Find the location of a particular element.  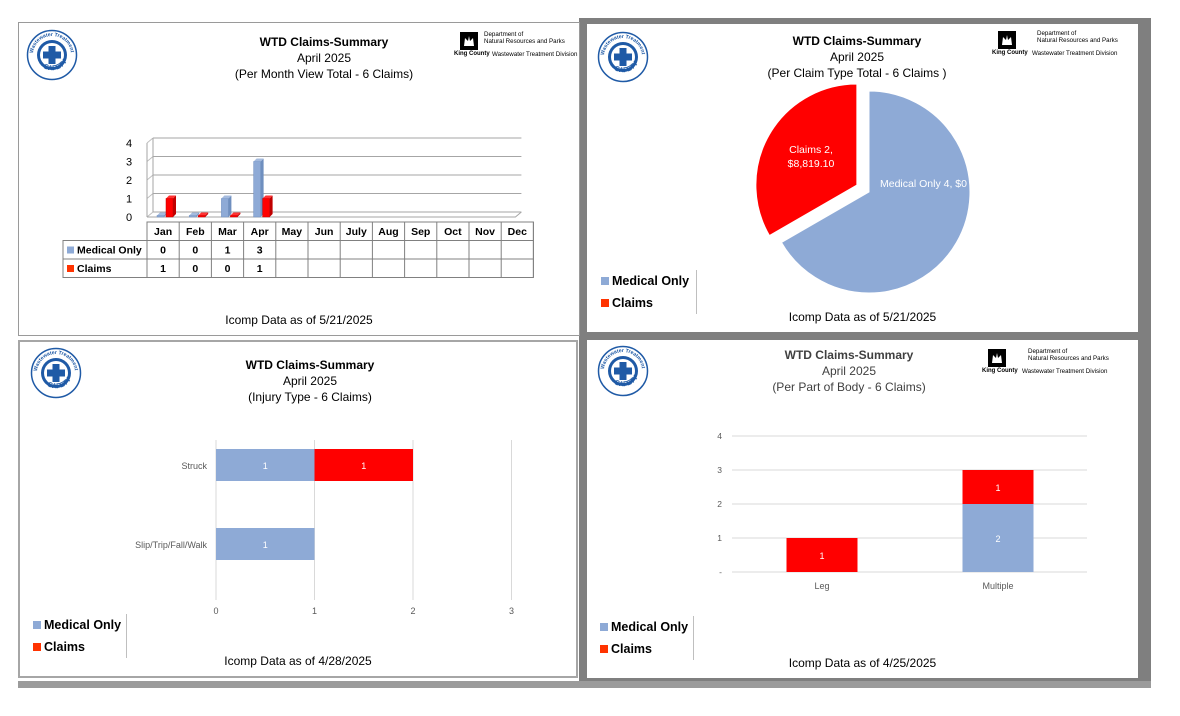

pie-slice-claims is located at coordinates (806, 160).